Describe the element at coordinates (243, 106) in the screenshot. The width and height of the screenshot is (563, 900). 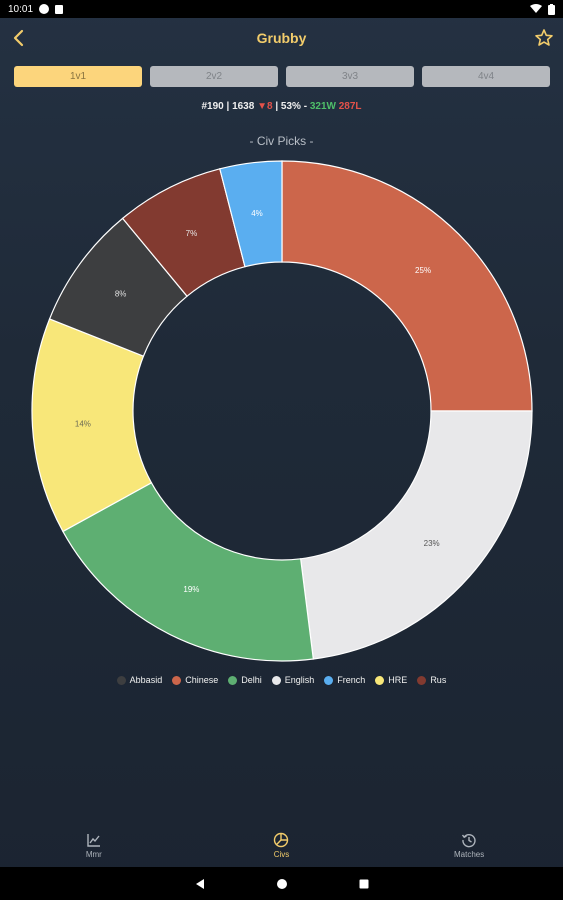
I see `rating: 1638` at that location.